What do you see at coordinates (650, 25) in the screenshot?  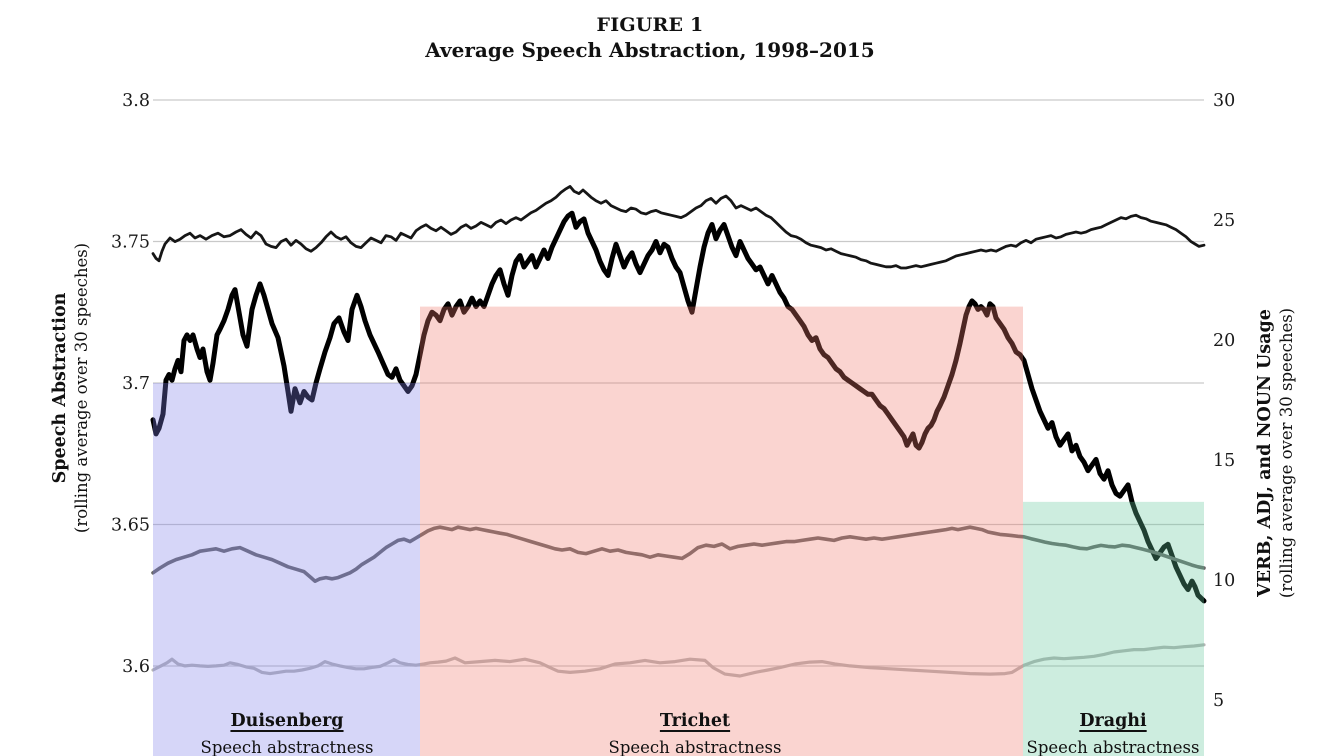 I see `figure-label: FIGURE 1` at bounding box center [650, 25].